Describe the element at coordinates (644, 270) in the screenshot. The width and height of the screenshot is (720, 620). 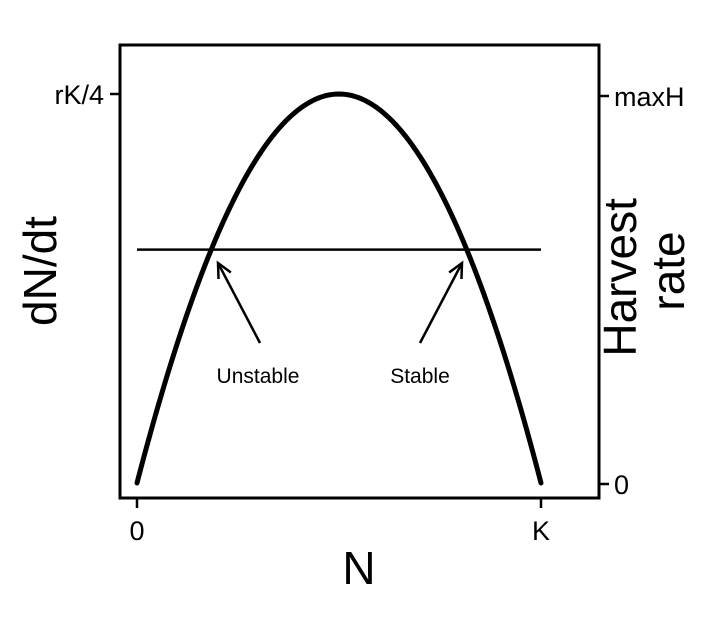
I see `y-right-axis-title: Harvest rate` at that location.